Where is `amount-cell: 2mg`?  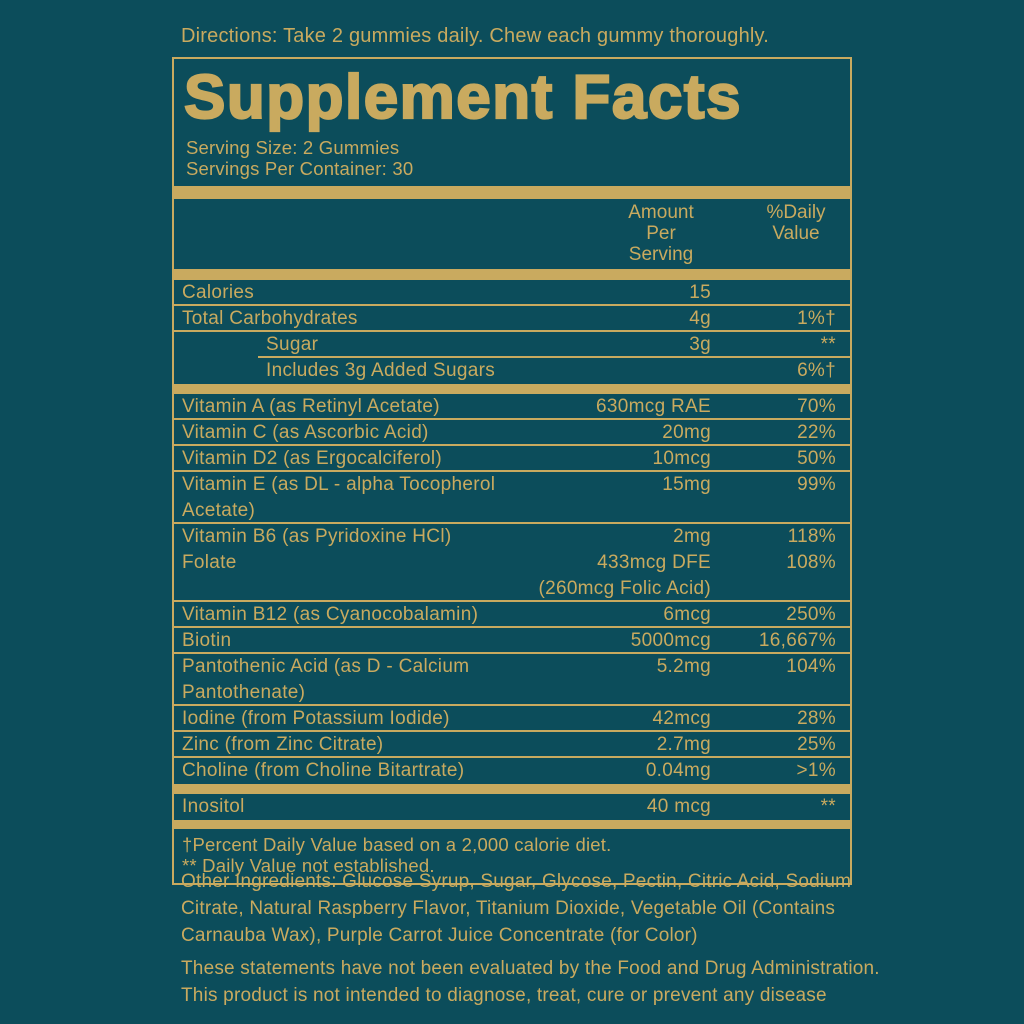
amount-cell: 2mg is located at coordinates (692, 536).